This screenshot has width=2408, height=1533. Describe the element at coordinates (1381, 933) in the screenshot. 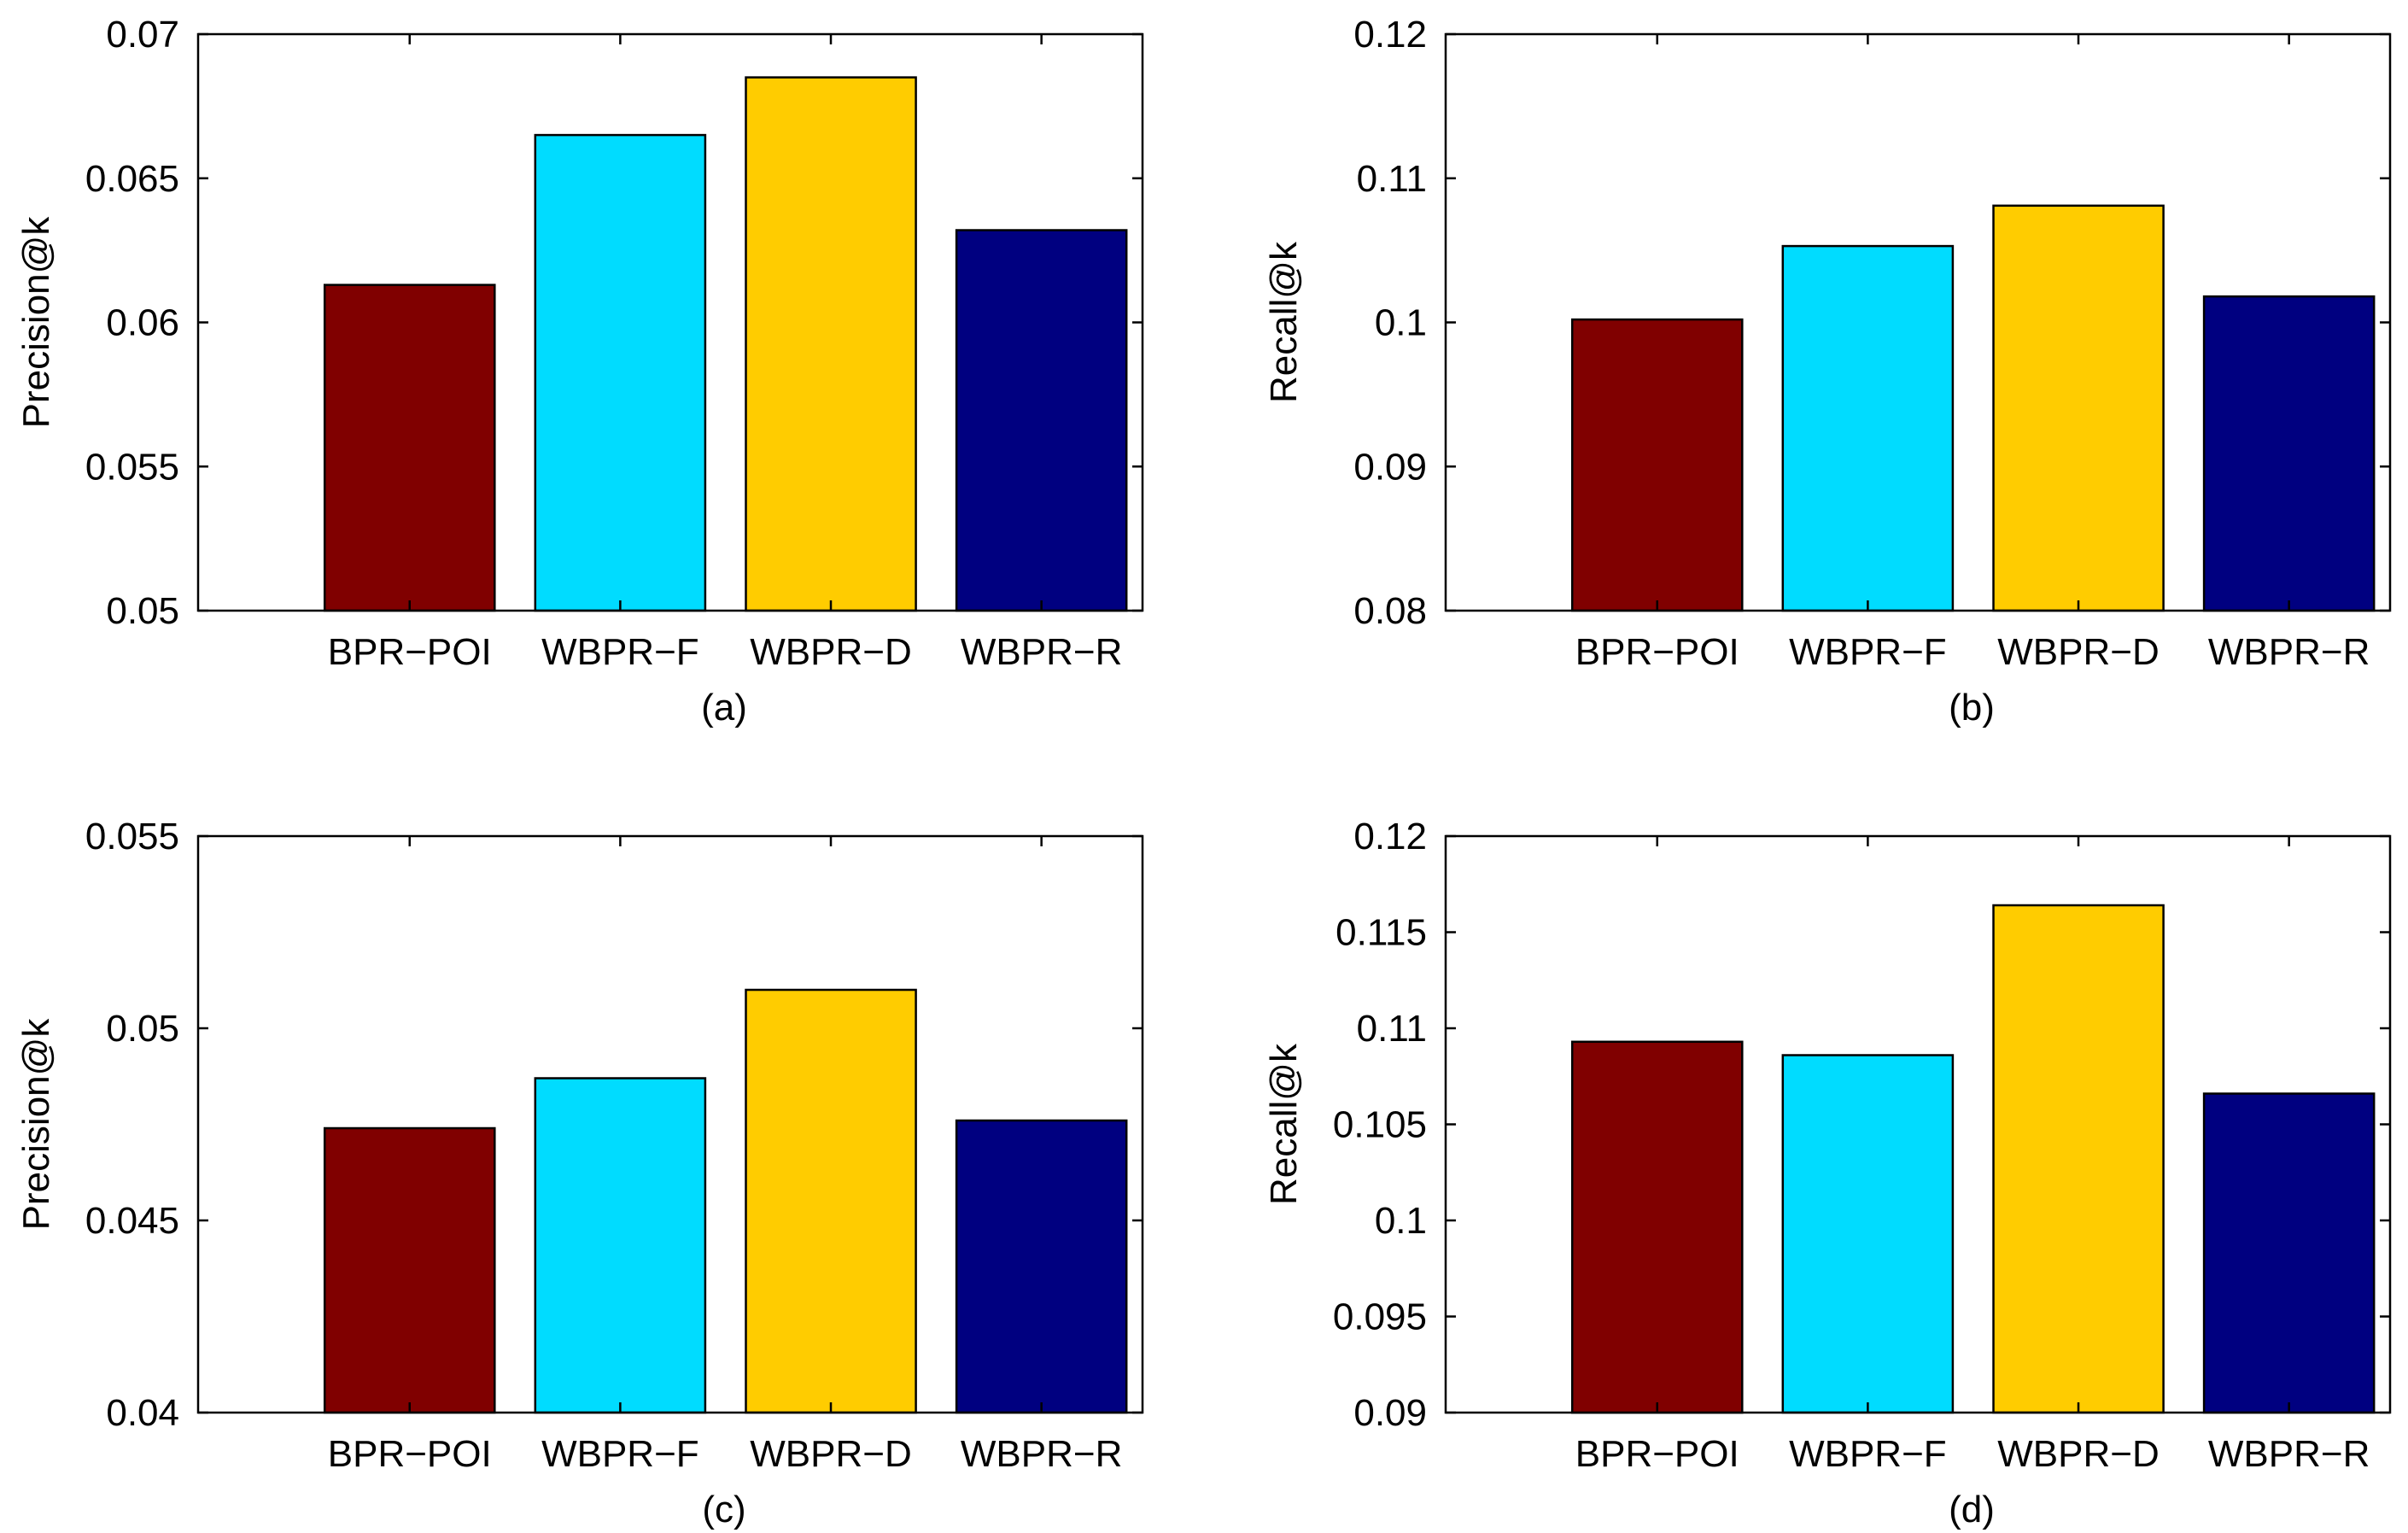

I see `y-tick-label: 0.115` at that location.